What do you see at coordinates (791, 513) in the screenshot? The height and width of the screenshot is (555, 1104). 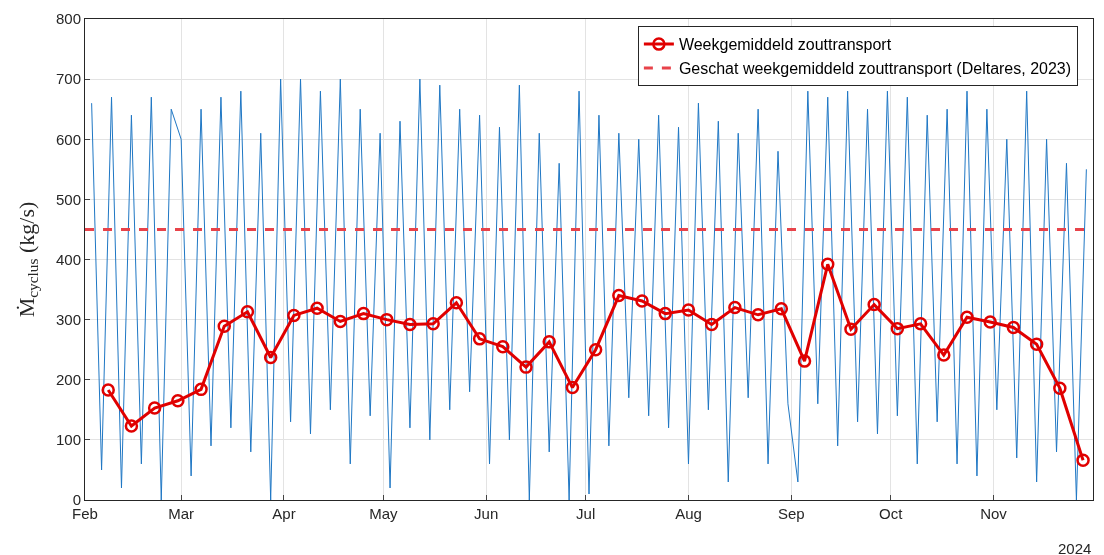 I see `x-tick-label: Sep` at bounding box center [791, 513].